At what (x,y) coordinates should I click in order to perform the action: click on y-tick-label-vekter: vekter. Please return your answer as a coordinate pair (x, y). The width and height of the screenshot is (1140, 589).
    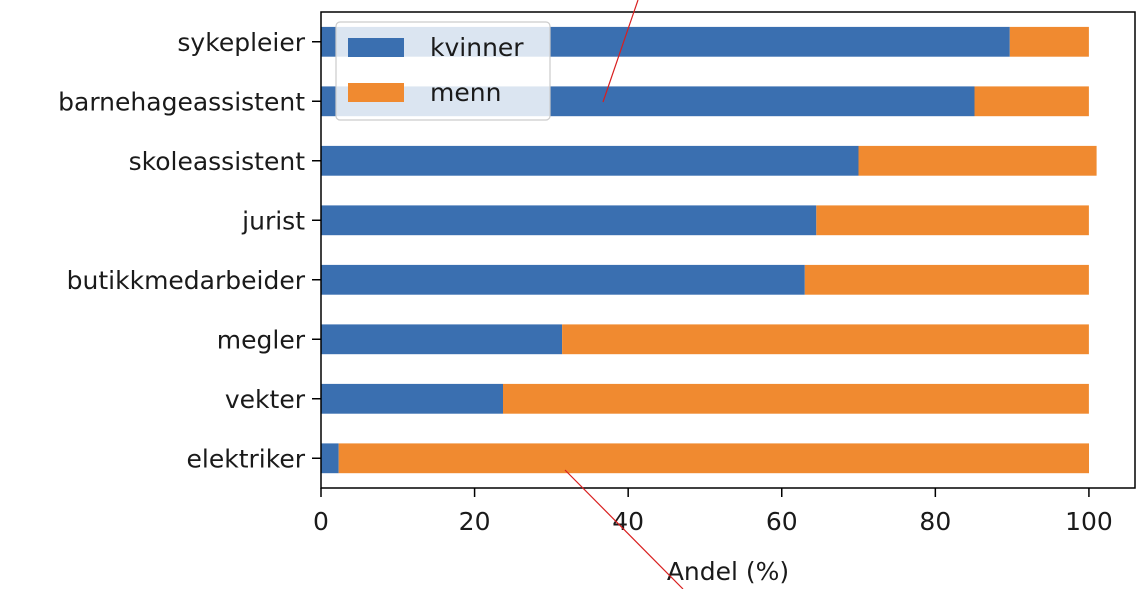
    Looking at the image, I should click on (265, 399).